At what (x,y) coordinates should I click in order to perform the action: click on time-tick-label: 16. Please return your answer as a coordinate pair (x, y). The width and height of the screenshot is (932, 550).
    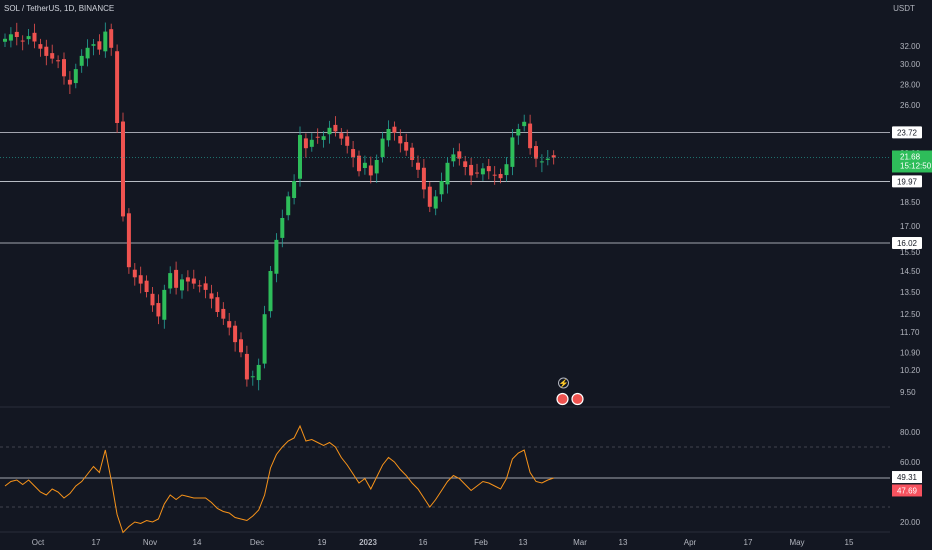
    Looking at the image, I should click on (423, 542).